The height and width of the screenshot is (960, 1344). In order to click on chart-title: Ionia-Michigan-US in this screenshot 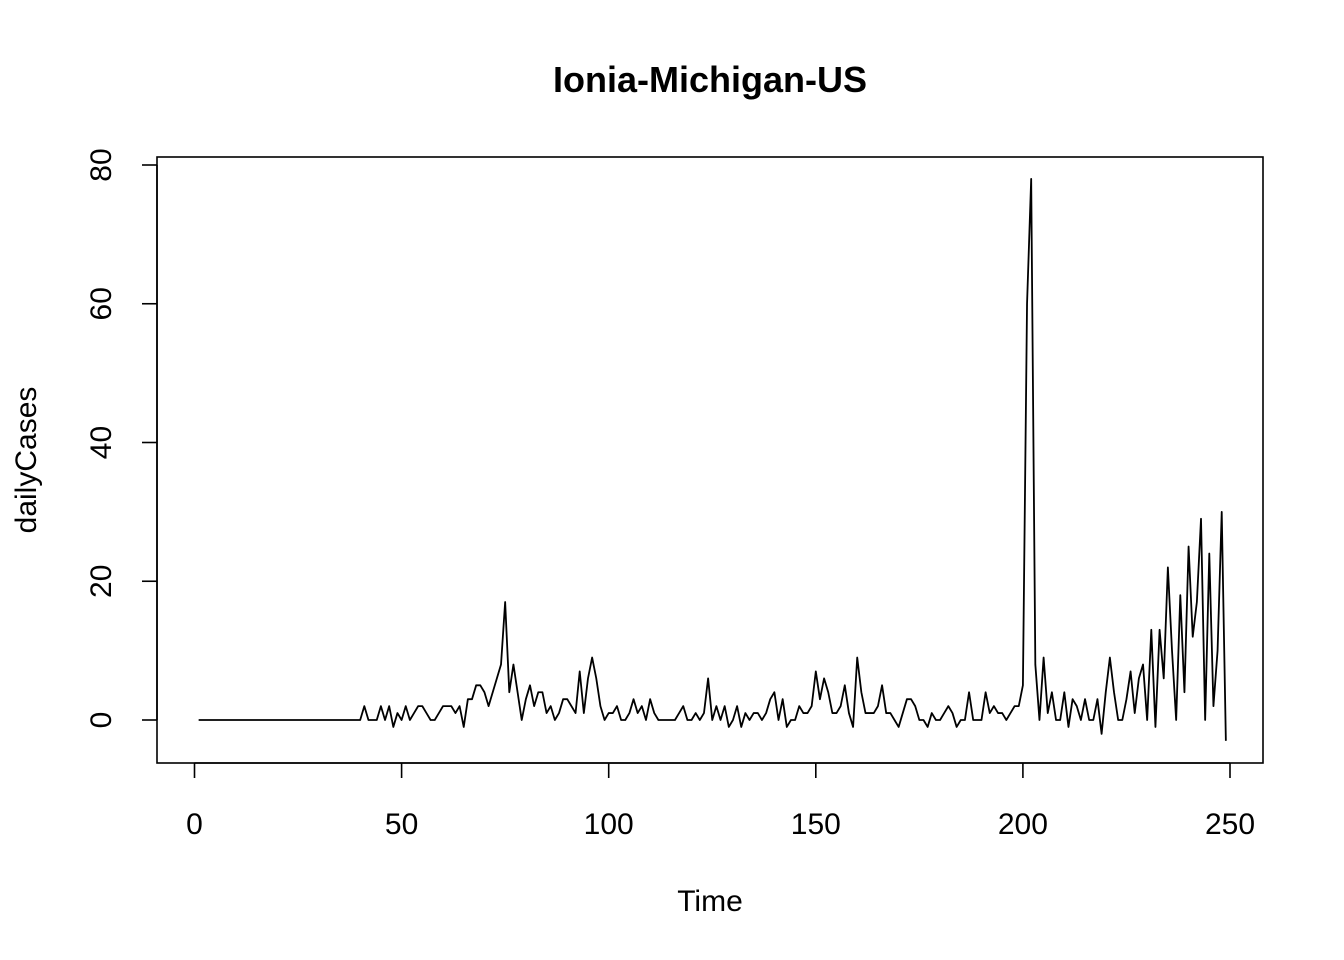, I will do `click(710, 79)`.